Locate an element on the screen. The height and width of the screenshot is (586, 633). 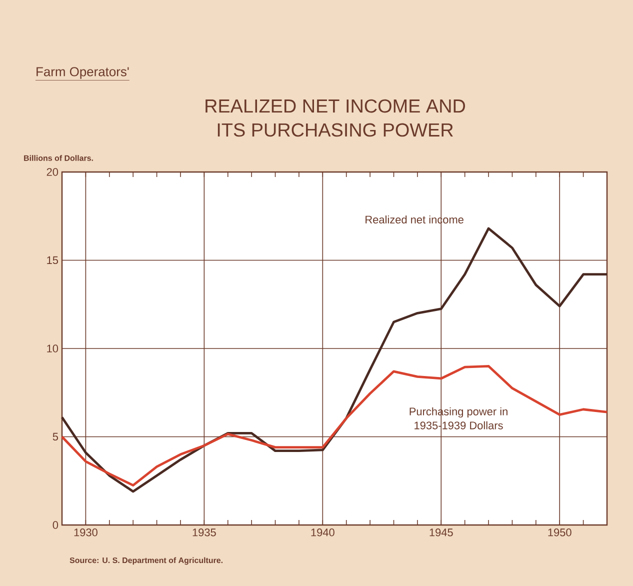
x-tick-label: 1950 is located at coordinates (560, 532).